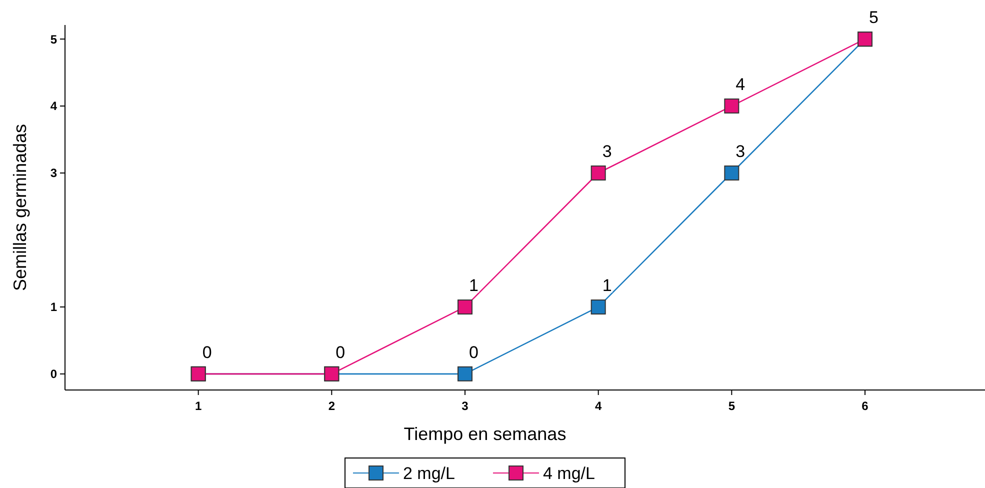 Image resolution: width=985 pixels, height=488 pixels. What do you see at coordinates (54, 173) in the screenshot?
I see `y-tick-label: 3` at bounding box center [54, 173].